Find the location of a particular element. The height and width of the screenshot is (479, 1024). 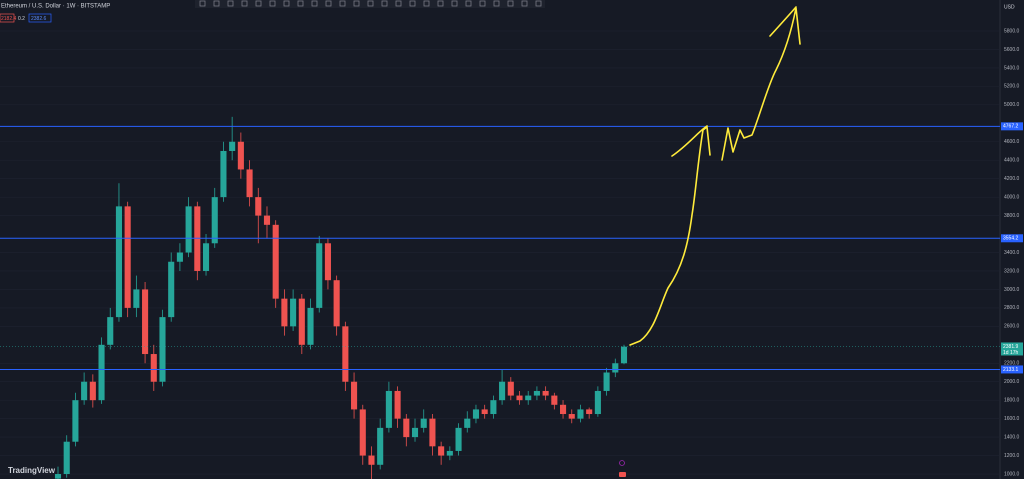

y-tick-label: 5200.0 is located at coordinates (1012, 87).